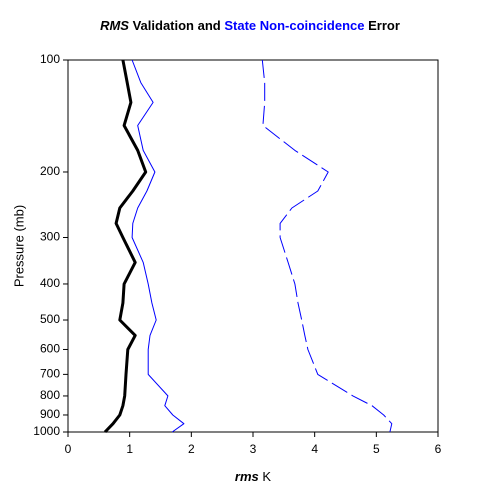  I want to click on title-part: Validation and, so click(177, 25).